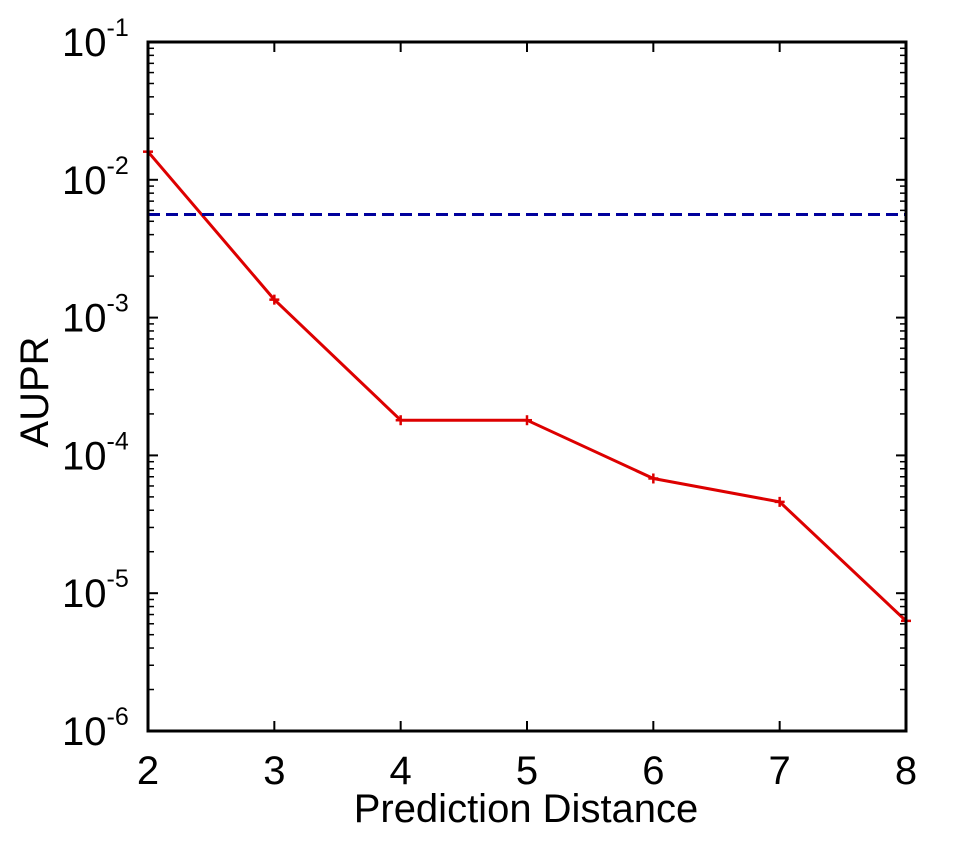 Image resolution: width=960 pixels, height=860 pixels. I want to click on x-tick-label-6: 6, so click(653, 771).